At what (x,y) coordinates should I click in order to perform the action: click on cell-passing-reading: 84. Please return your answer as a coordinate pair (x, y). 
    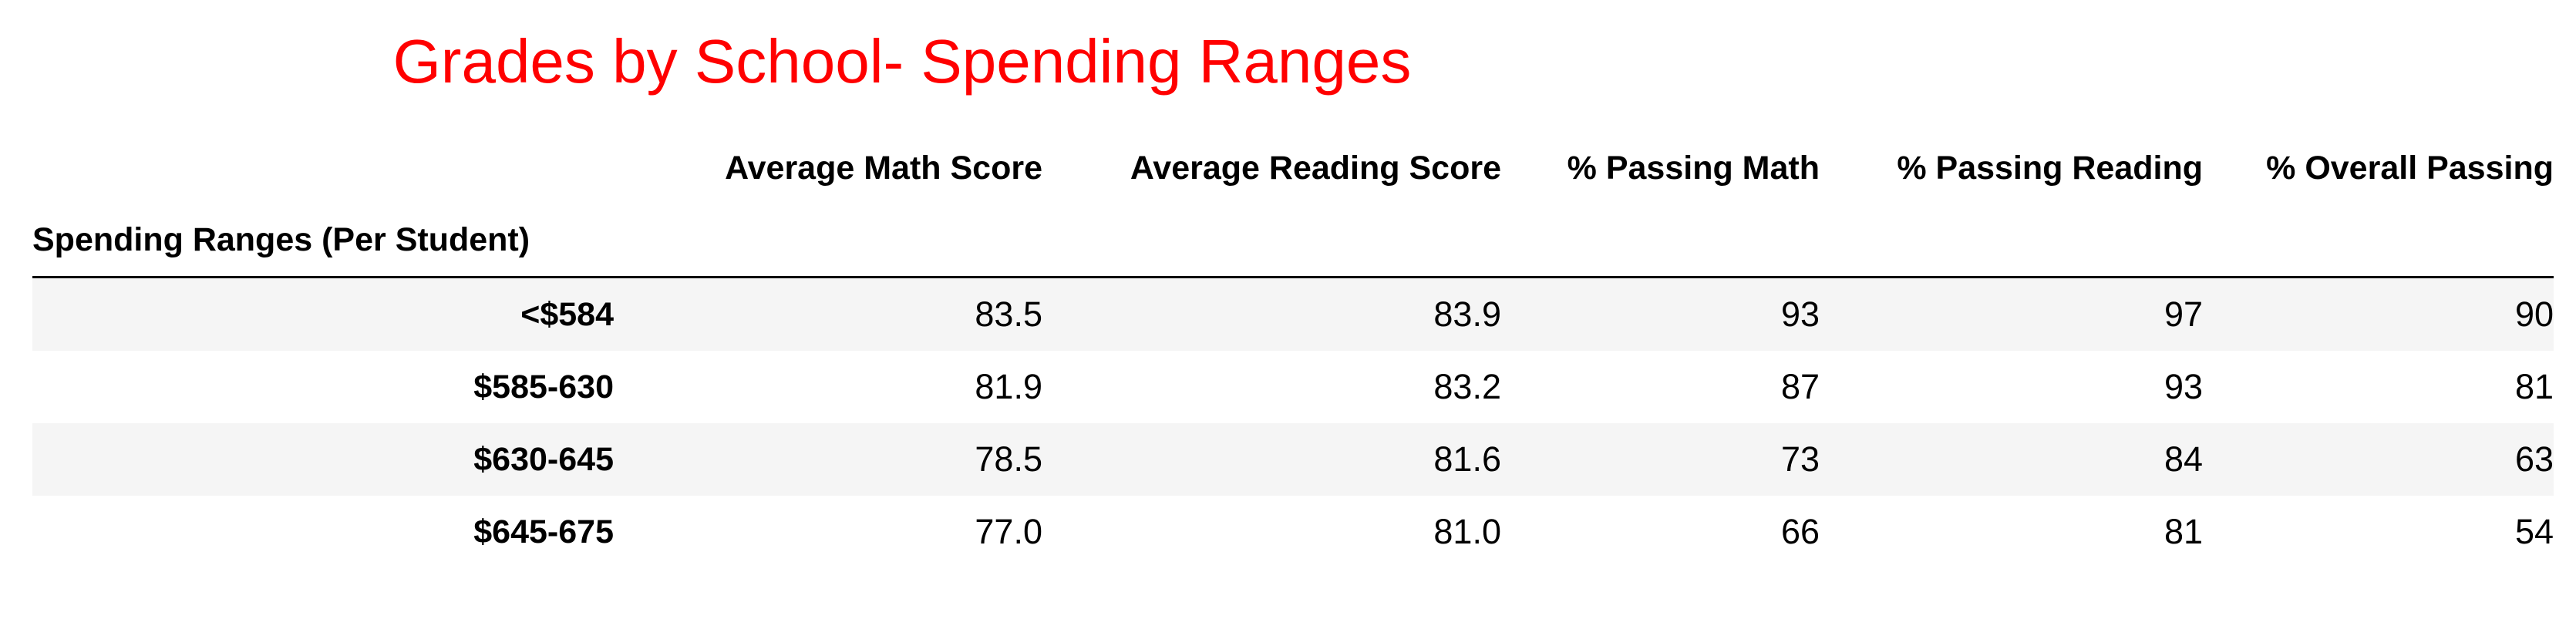
    Looking at the image, I should click on (2183, 459).